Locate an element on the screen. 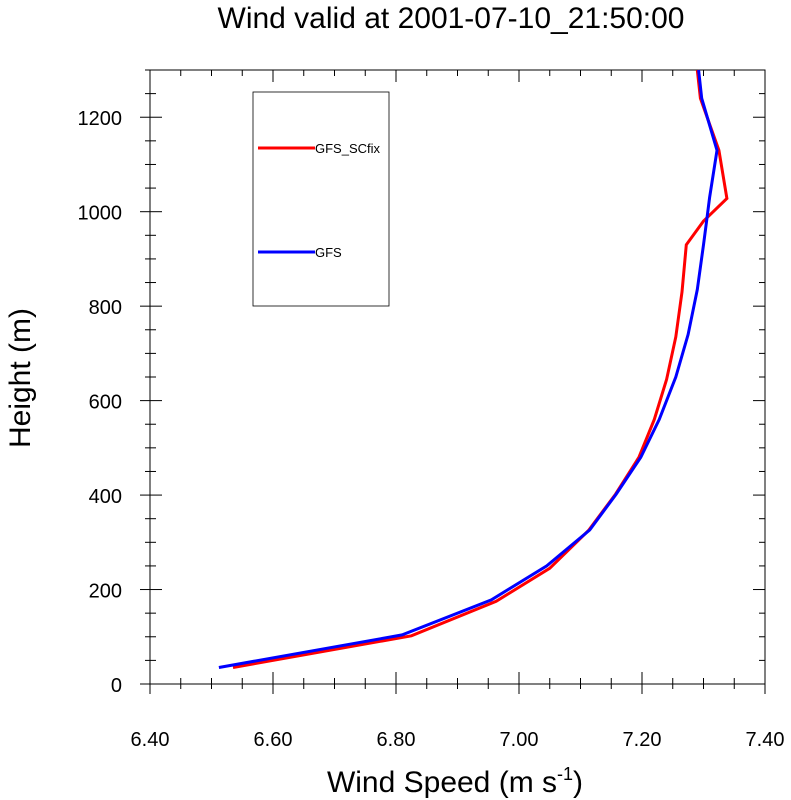 This screenshot has width=791, height=800. y-tick-label: 600 is located at coordinates (105, 403).